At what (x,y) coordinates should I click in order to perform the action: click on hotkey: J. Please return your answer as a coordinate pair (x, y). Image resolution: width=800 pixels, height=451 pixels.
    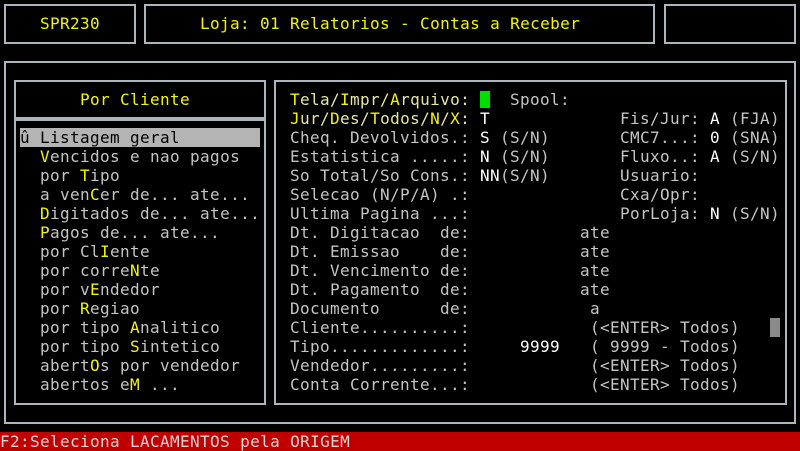
    Looking at the image, I should click on (295, 118).